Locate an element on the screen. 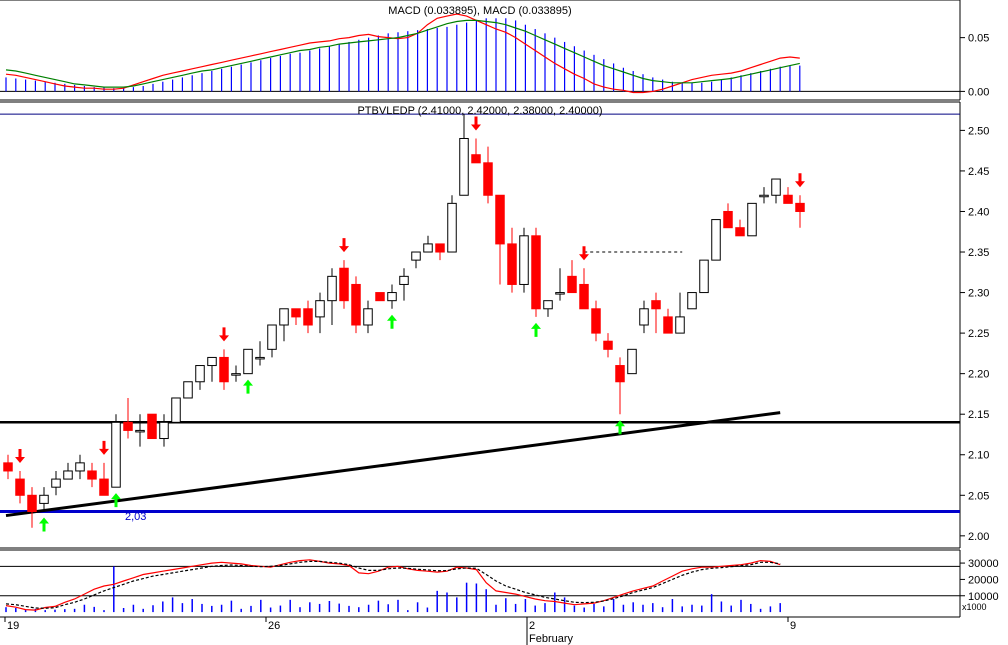 This screenshot has height=645, width=1008. signal-line is located at coordinates (402, 53).